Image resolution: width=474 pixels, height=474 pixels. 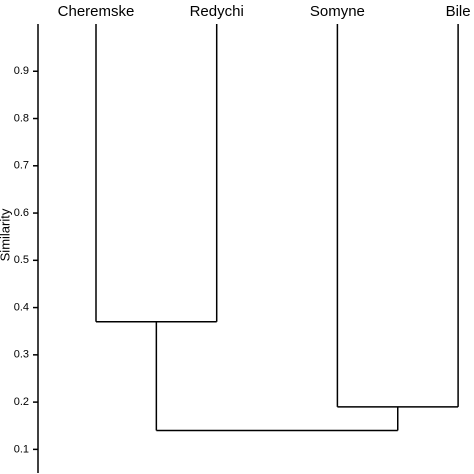 I want to click on leaf-label: Somyne, so click(x=337, y=11).